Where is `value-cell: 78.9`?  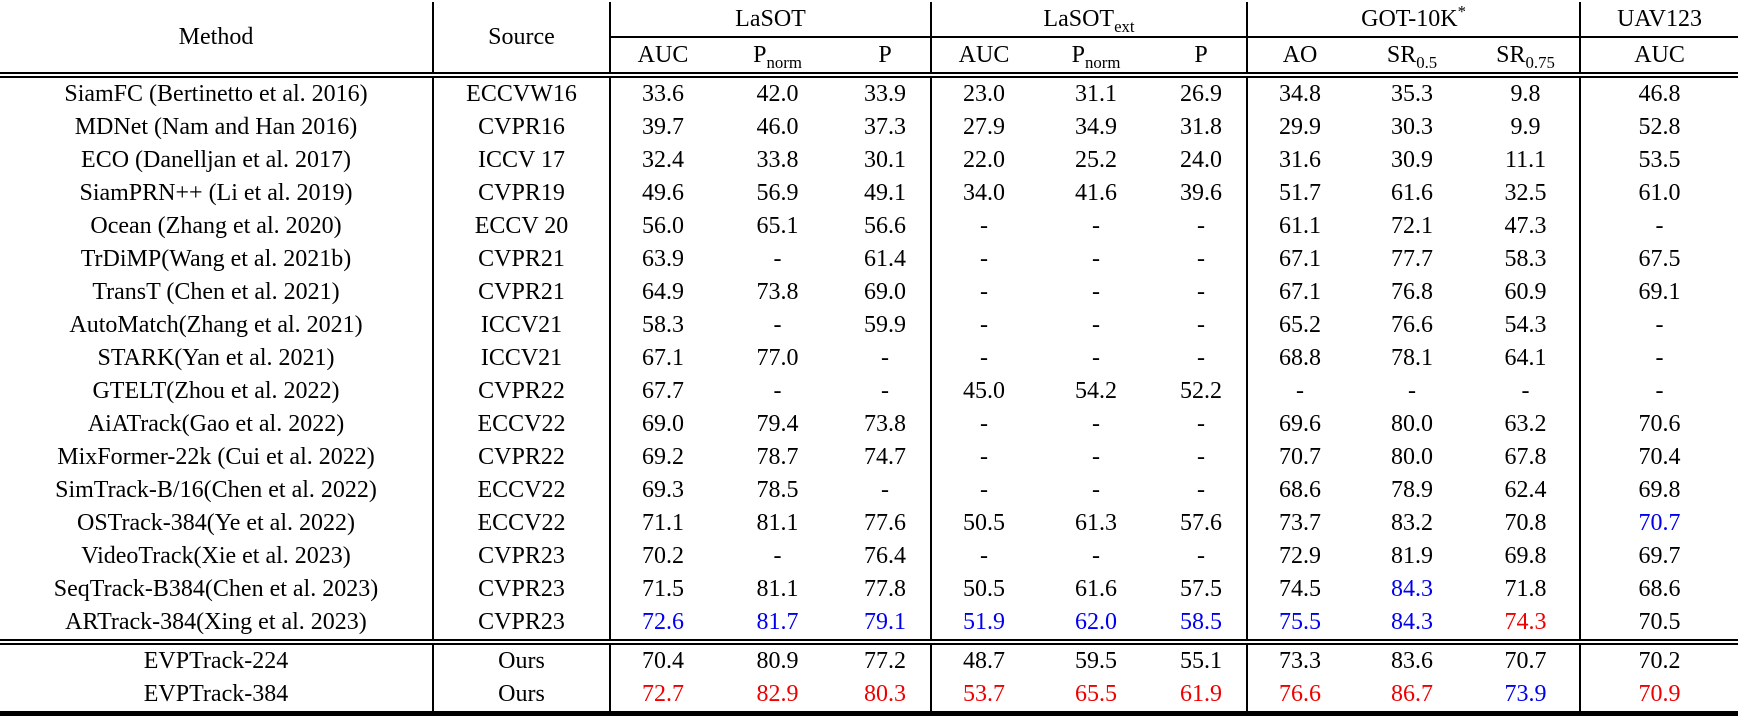 value-cell: 78.9 is located at coordinates (1412, 490).